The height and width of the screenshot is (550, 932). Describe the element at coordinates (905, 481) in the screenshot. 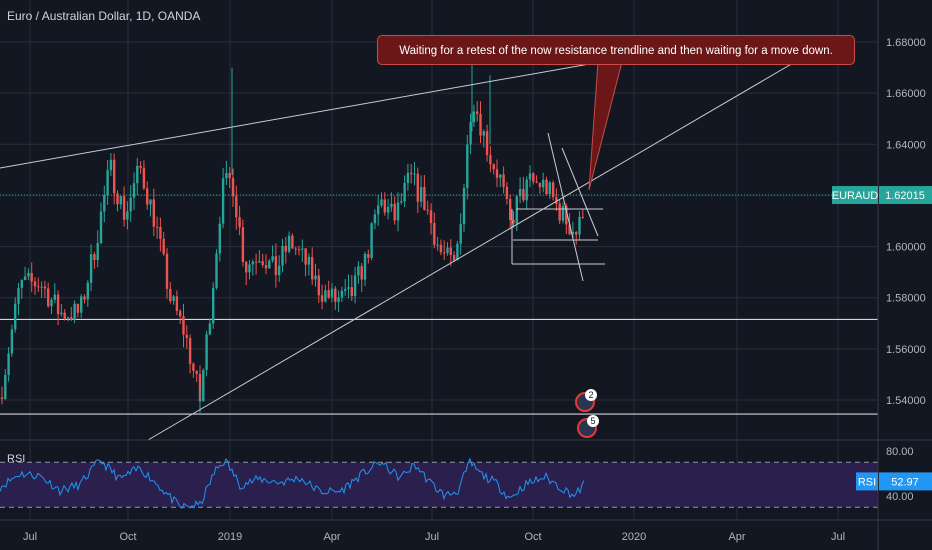

I see `rsi-value-tag` at that location.